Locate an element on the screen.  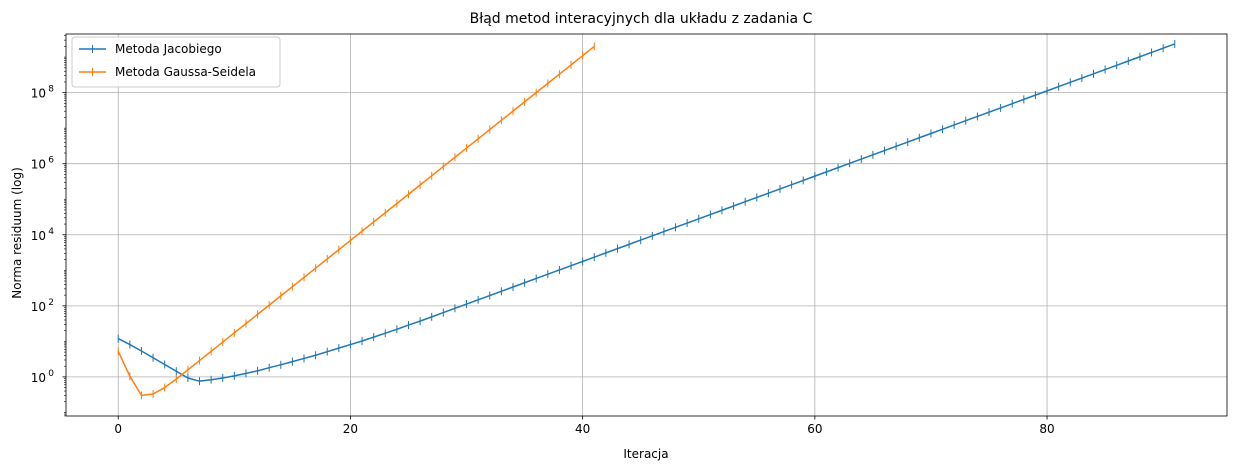
x-axis-label: Iteracja is located at coordinates (645, 454).